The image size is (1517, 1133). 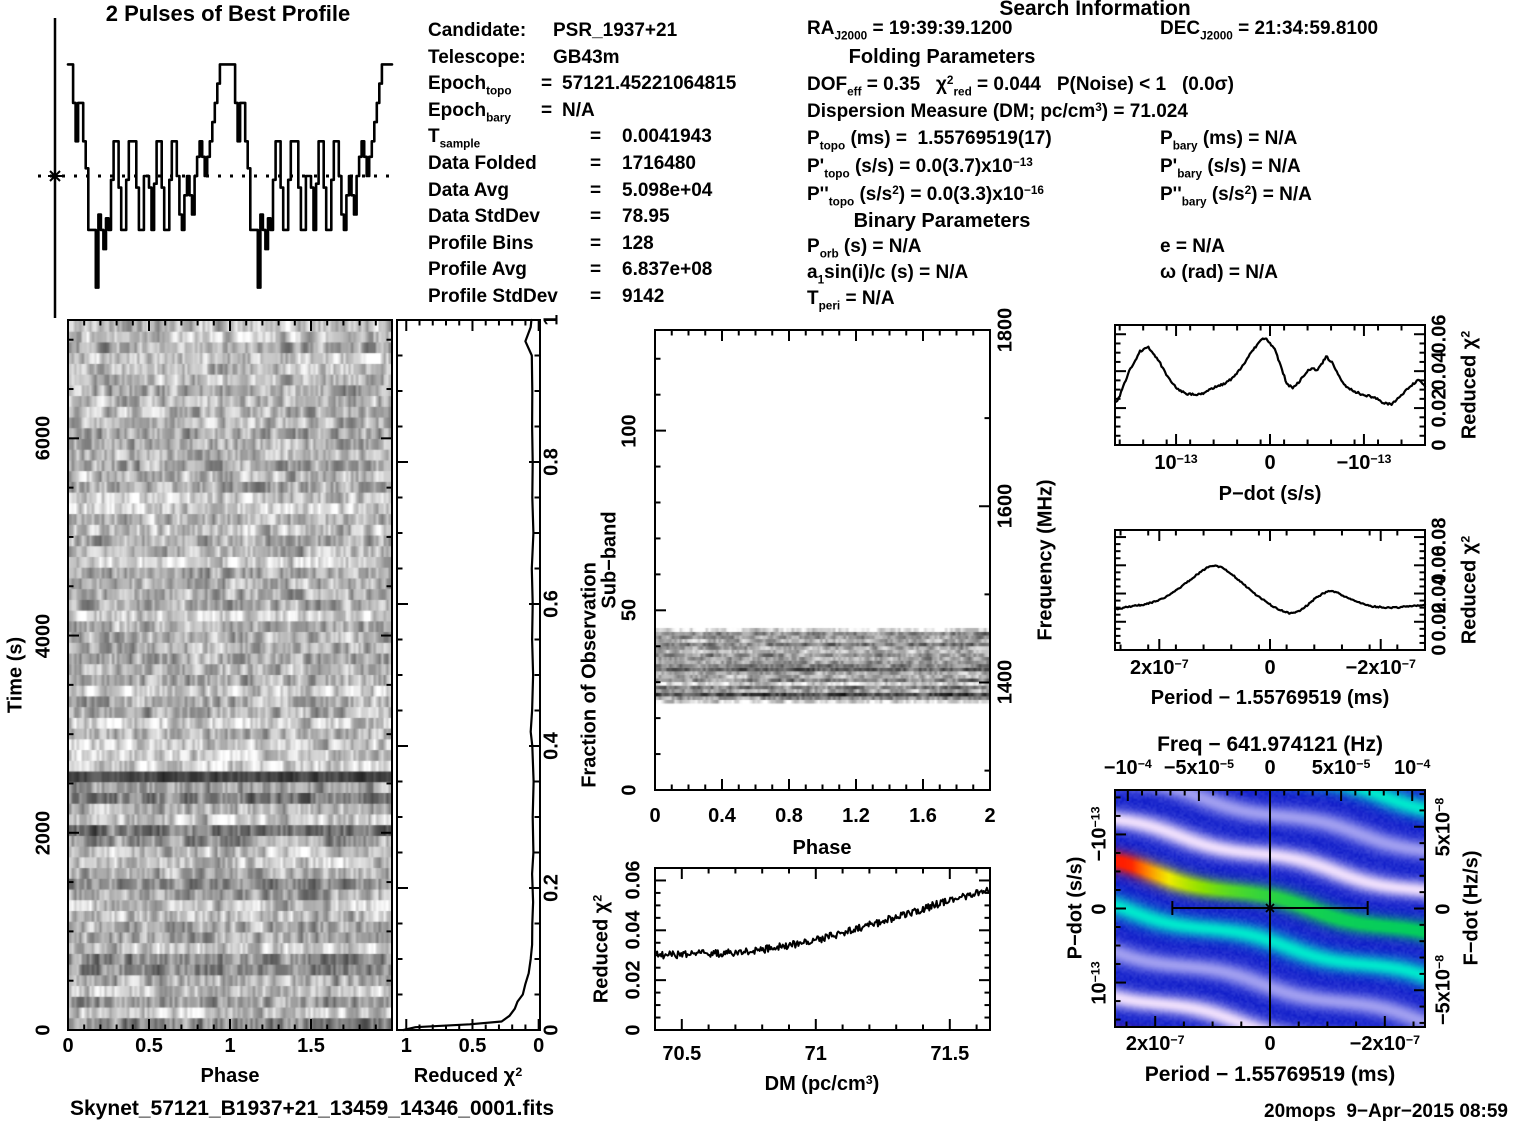 What do you see at coordinates (1075, 908) in the screenshot?
I see `pdot-axis-label: P−dot (s/s)` at bounding box center [1075, 908].